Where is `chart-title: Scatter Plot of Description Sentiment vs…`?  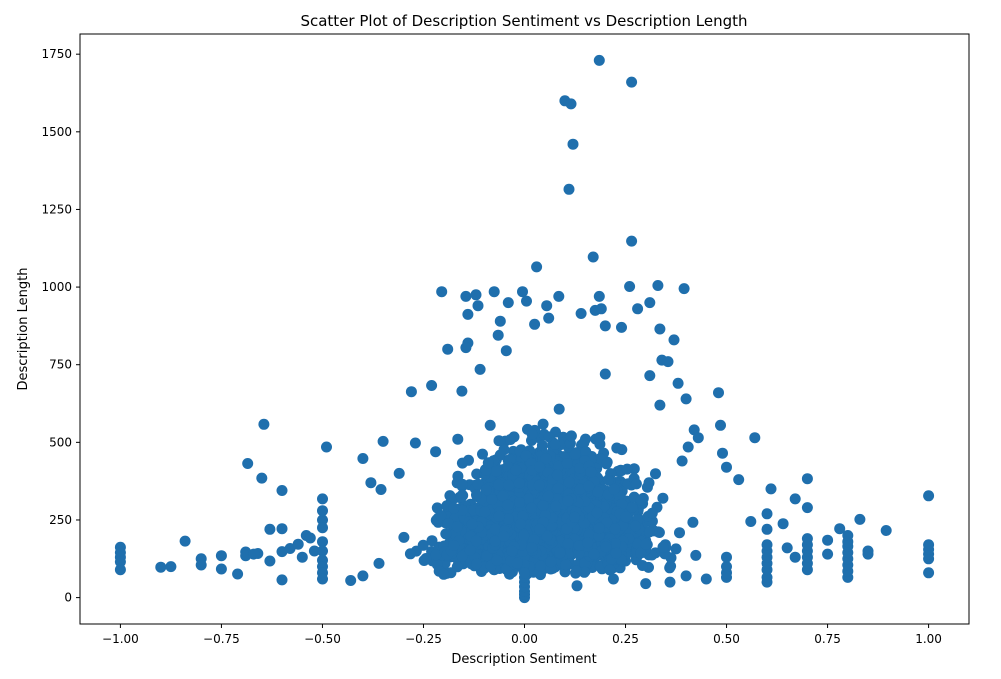 chart-title: Scatter Plot of Description Sentiment vs… is located at coordinates (523, 21).